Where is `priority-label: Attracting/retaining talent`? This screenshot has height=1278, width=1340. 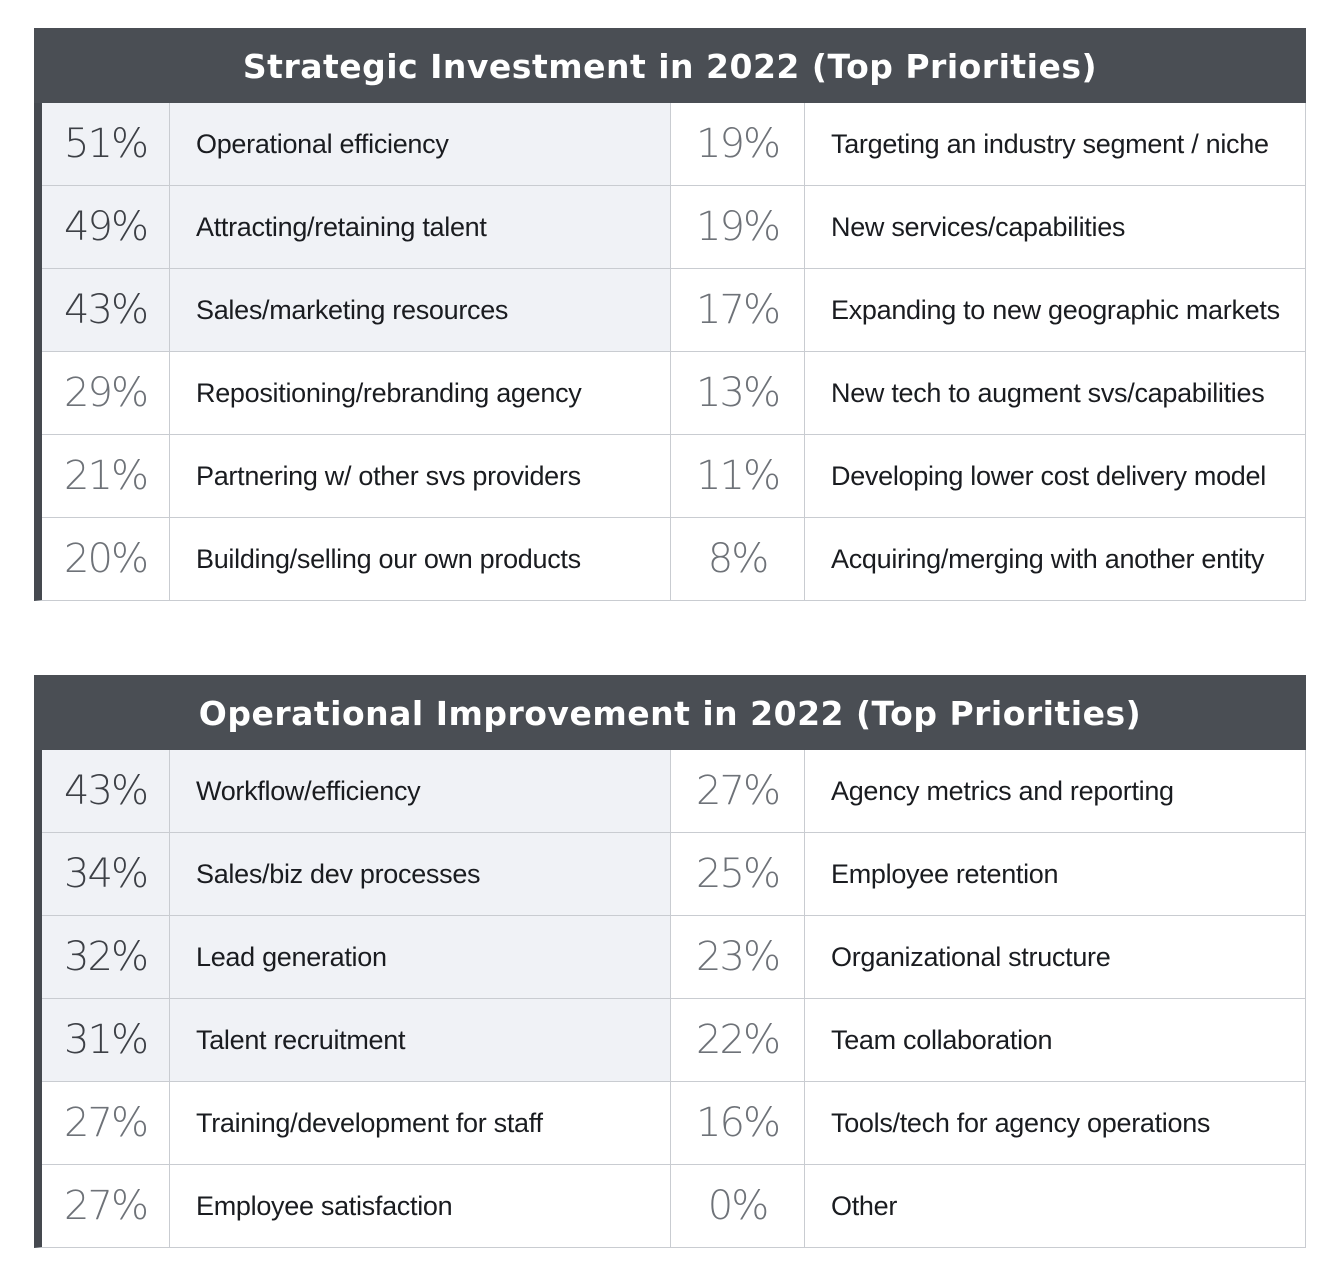
priority-label: Attracting/retaining talent is located at coordinates (419, 227).